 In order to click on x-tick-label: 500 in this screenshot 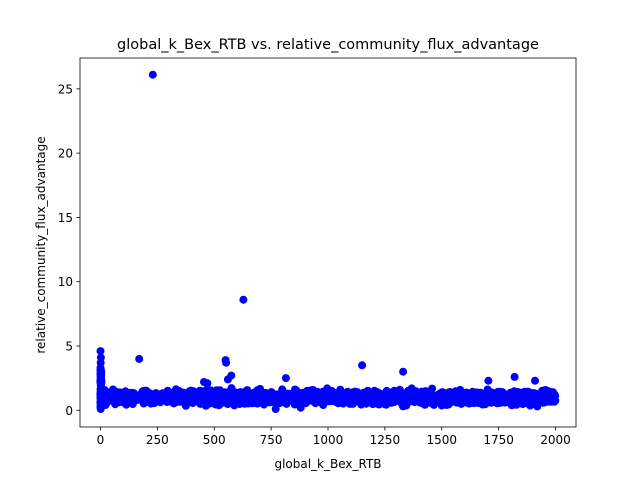, I will do `click(214, 440)`.